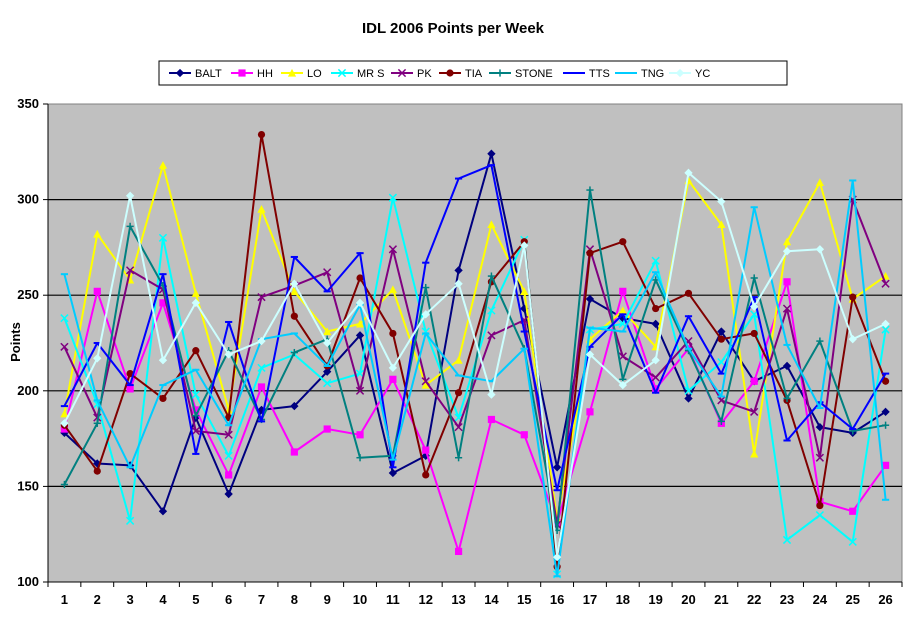  What do you see at coordinates (754, 599) in the screenshot?
I see `x-tick-label: 22` at bounding box center [754, 599].